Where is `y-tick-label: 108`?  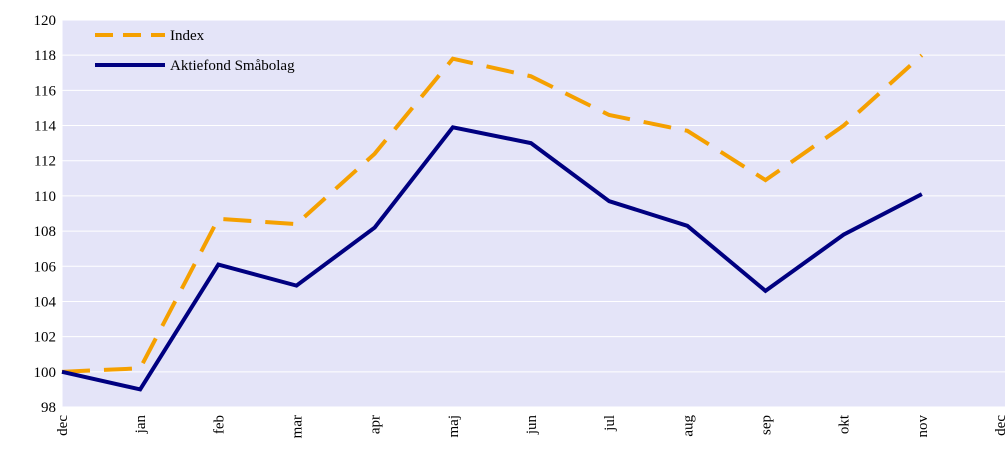 y-tick-label: 108 is located at coordinates (45, 232).